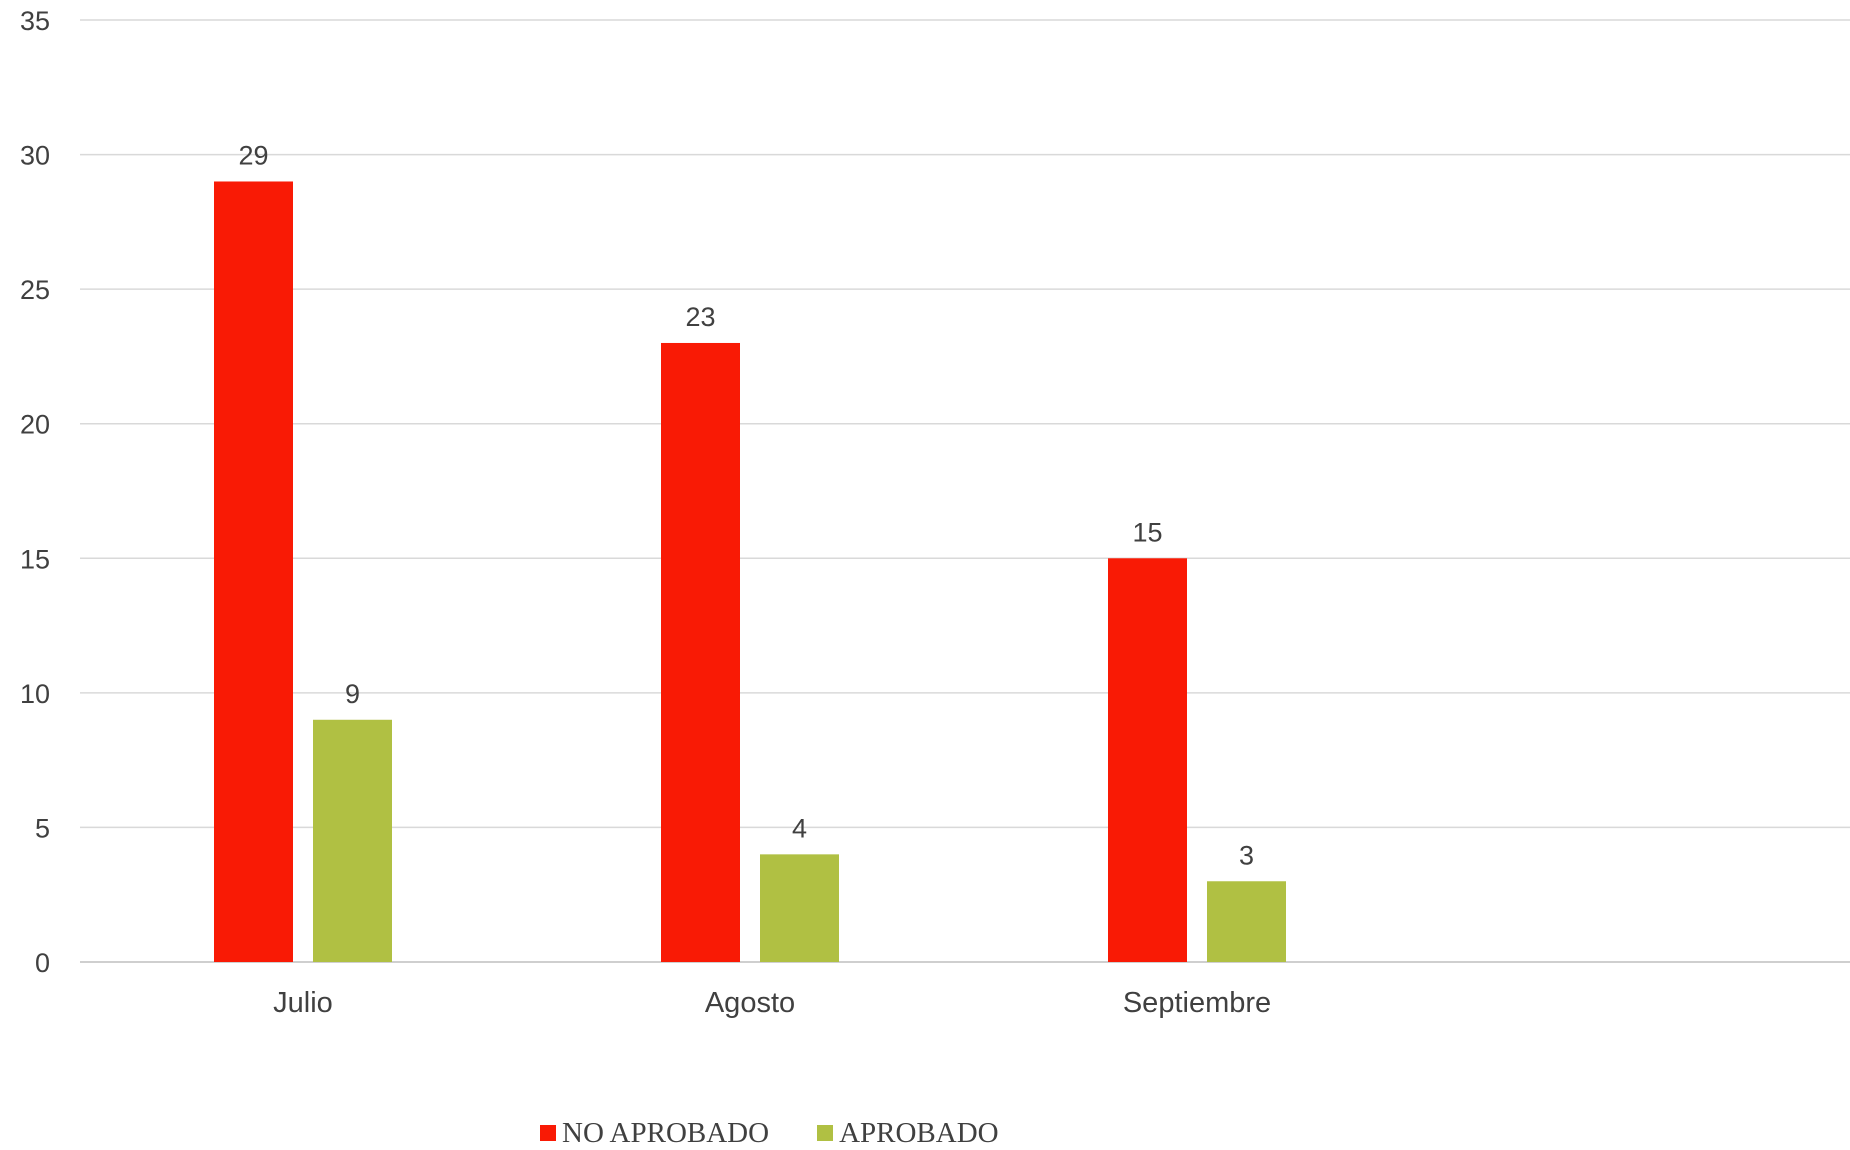 The width and height of the screenshot is (1850, 1150). Describe the element at coordinates (825, 1133) in the screenshot. I see `legend-swatch-aprobado` at that location.